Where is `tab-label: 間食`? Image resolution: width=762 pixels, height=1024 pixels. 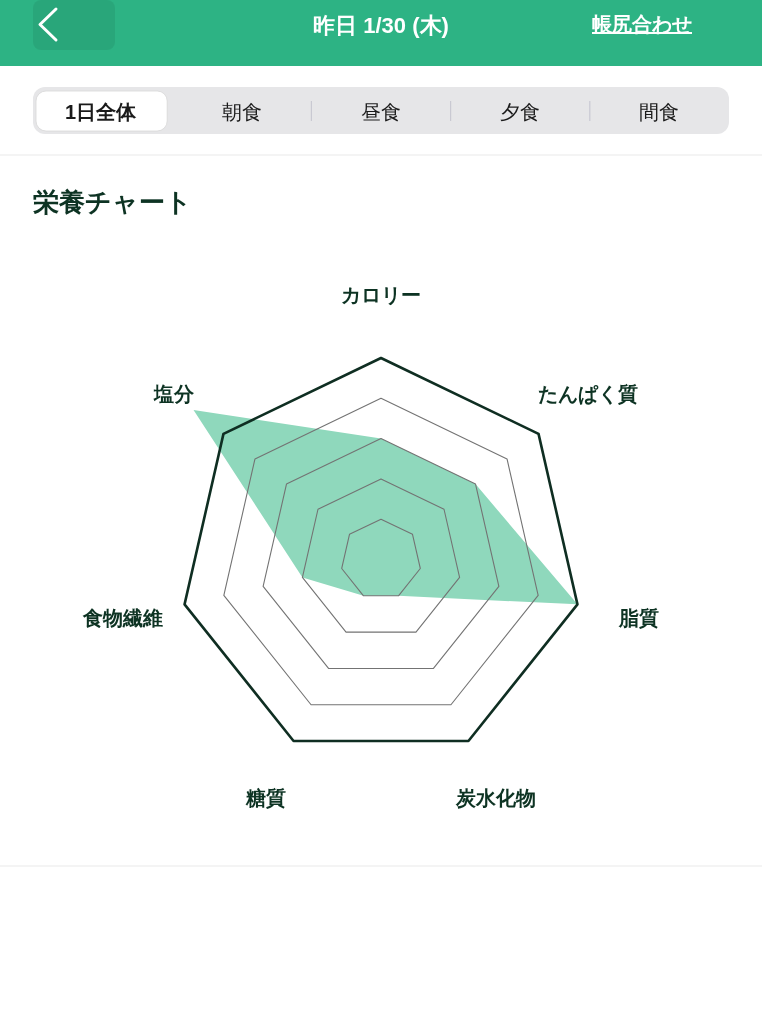
tab-label: 間食 is located at coordinates (659, 112).